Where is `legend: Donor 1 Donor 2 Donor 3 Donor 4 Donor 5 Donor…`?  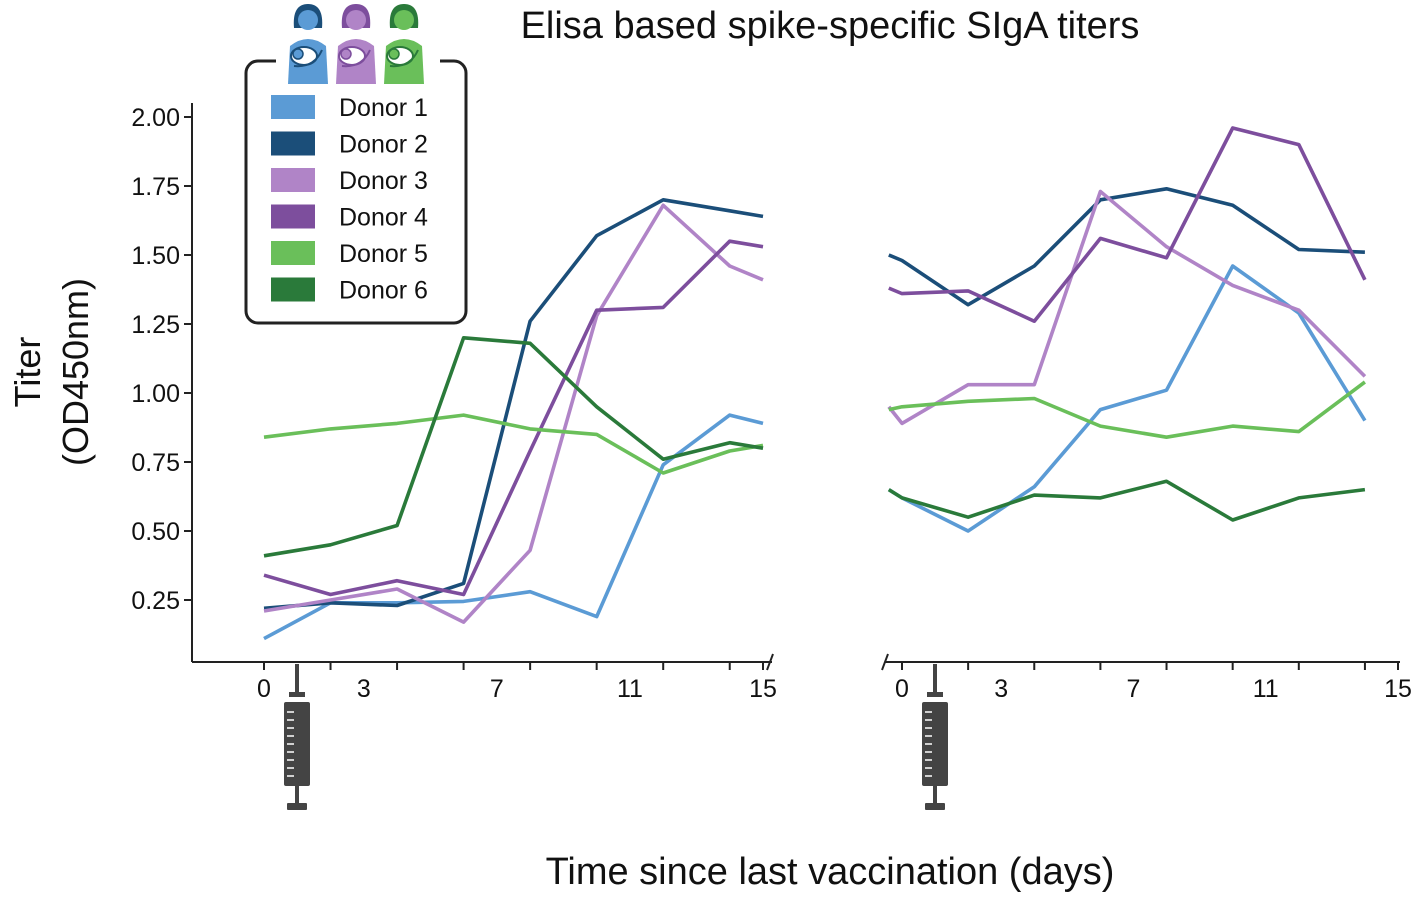 legend: Donor 1 Donor 2 Donor 3 Donor 4 Donor 5 Donor… is located at coordinates (356, 164).